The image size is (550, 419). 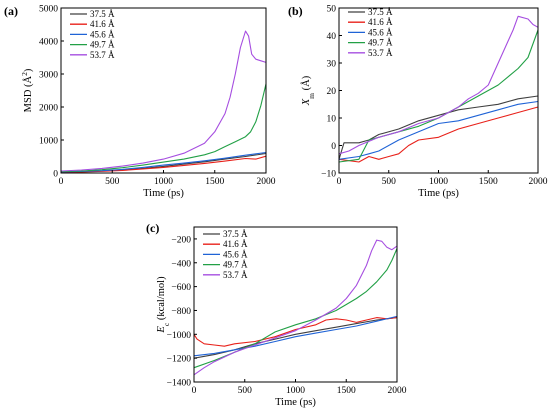 What do you see at coordinates (295, 11) in the screenshot?
I see `panel-label: (b)` at bounding box center [295, 11].